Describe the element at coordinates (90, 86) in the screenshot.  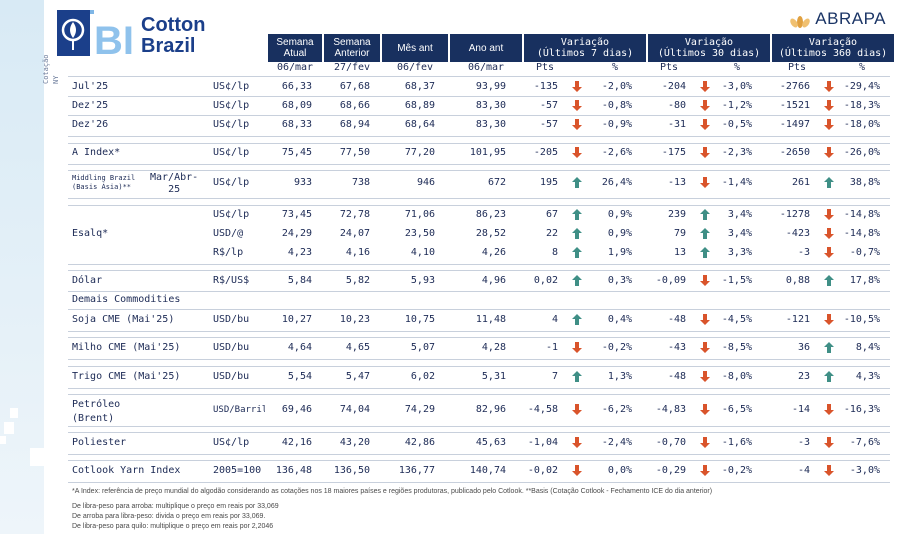
I see `row-label: Jul'25` at that location.